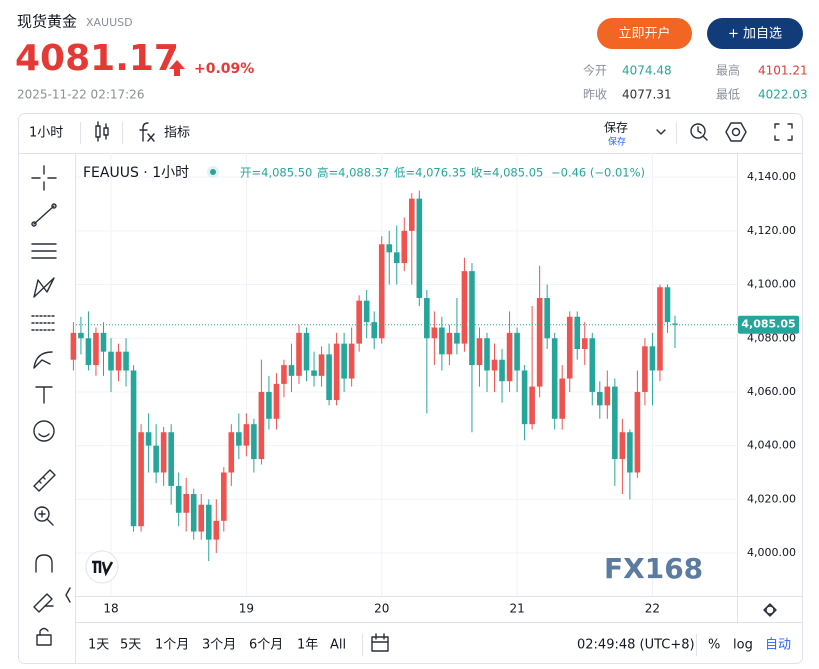 The height and width of the screenshot is (669, 819). I want to click on range-button: 6个月, so click(266, 645).